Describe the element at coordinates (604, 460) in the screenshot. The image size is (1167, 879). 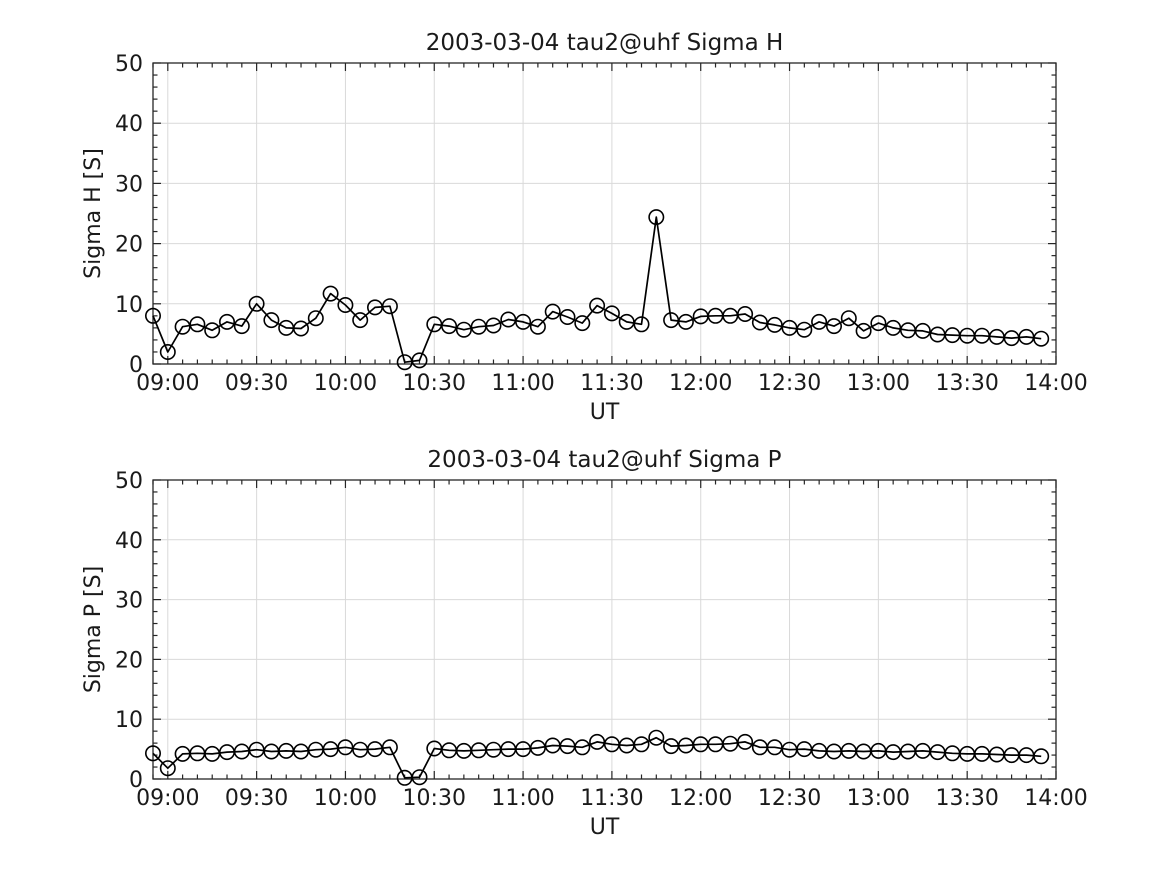
I see `chart-title: 2003-03-04 tau2@uhf Sigma P` at that location.